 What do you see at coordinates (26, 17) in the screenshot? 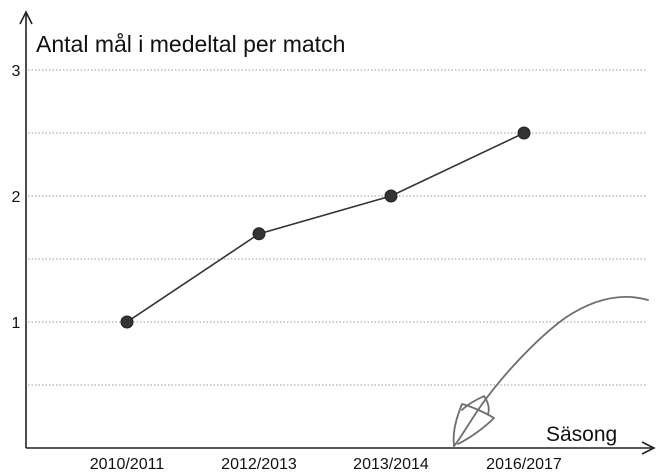
I see `y-axis-arrow-icon` at bounding box center [26, 17].